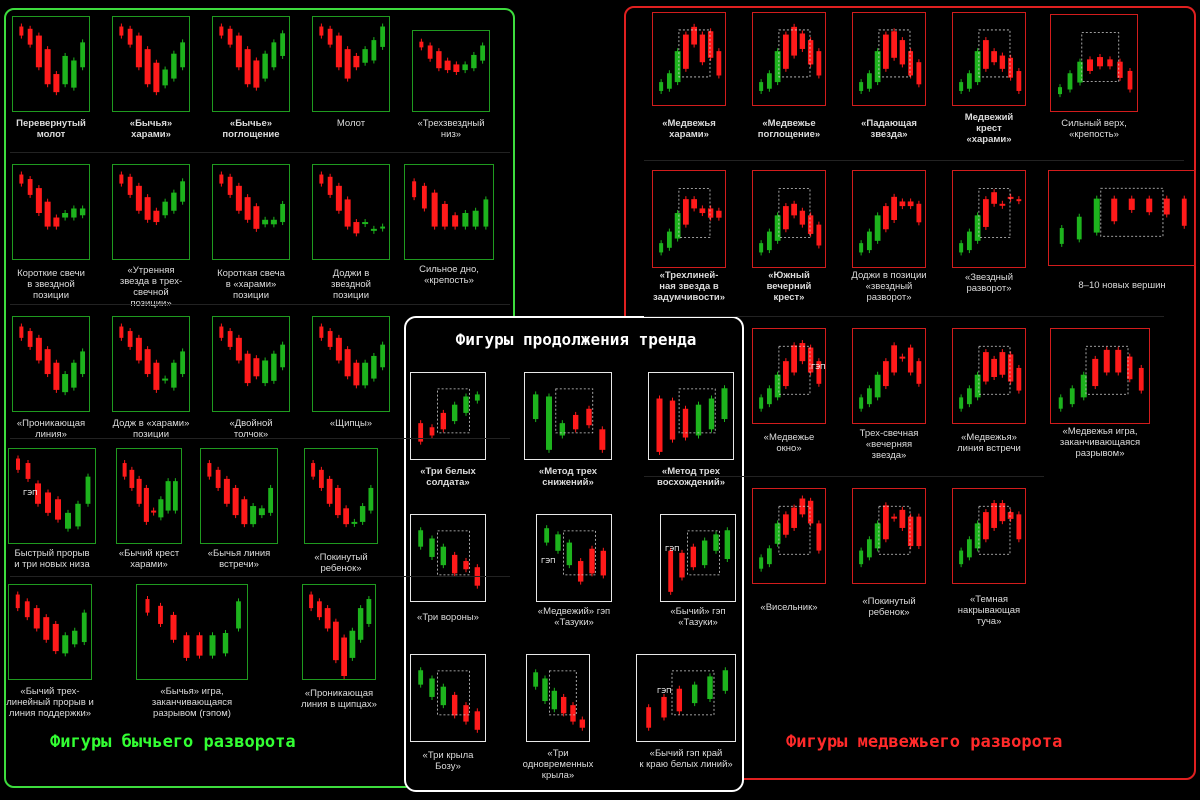 This screenshot has height=800, width=1200. What do you see at coordinates (151, 129) in the screenshot?
I see `pattern-caption: «Бычья» харами»` at bounding box center [151, 129].